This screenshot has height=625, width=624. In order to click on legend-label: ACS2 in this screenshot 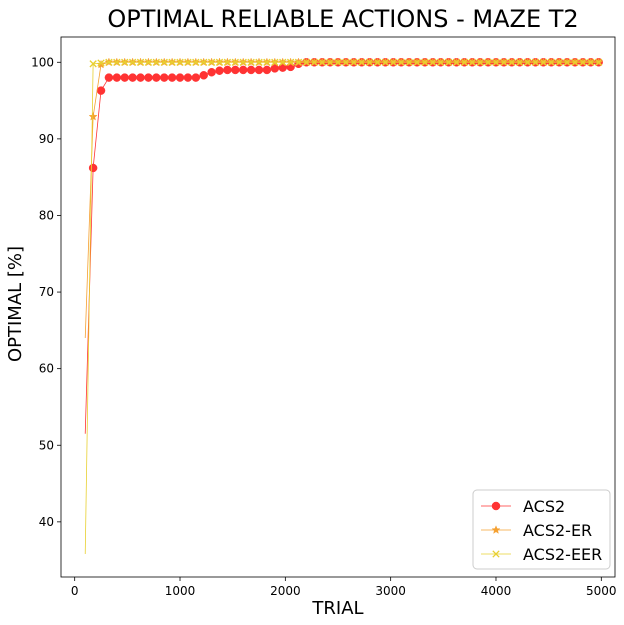, I will do `click(544, 506)`.